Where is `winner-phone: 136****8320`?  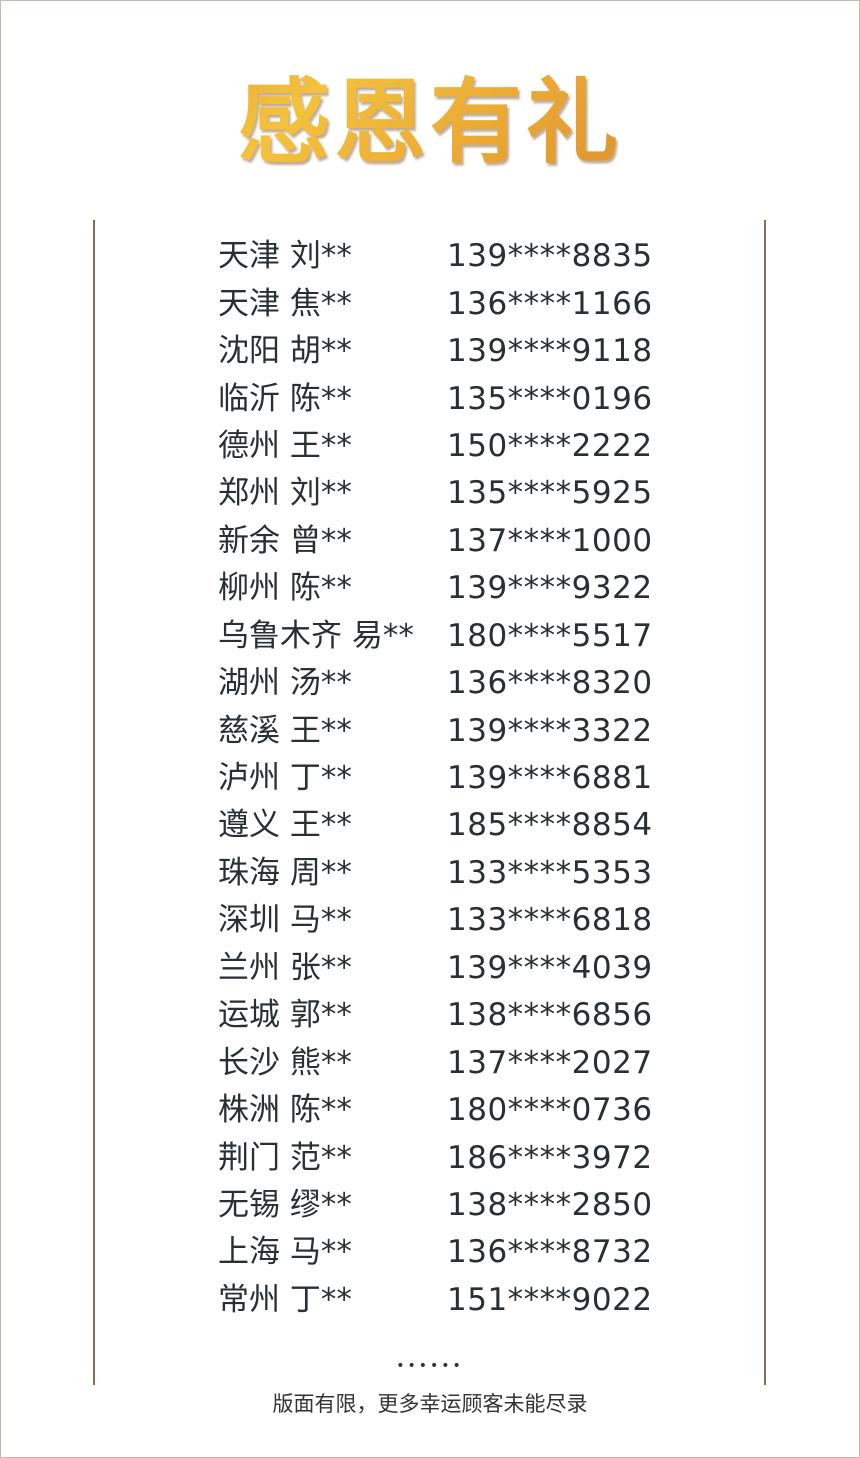
winner-phone: 136****8320 is located at coordinates (550, 683).